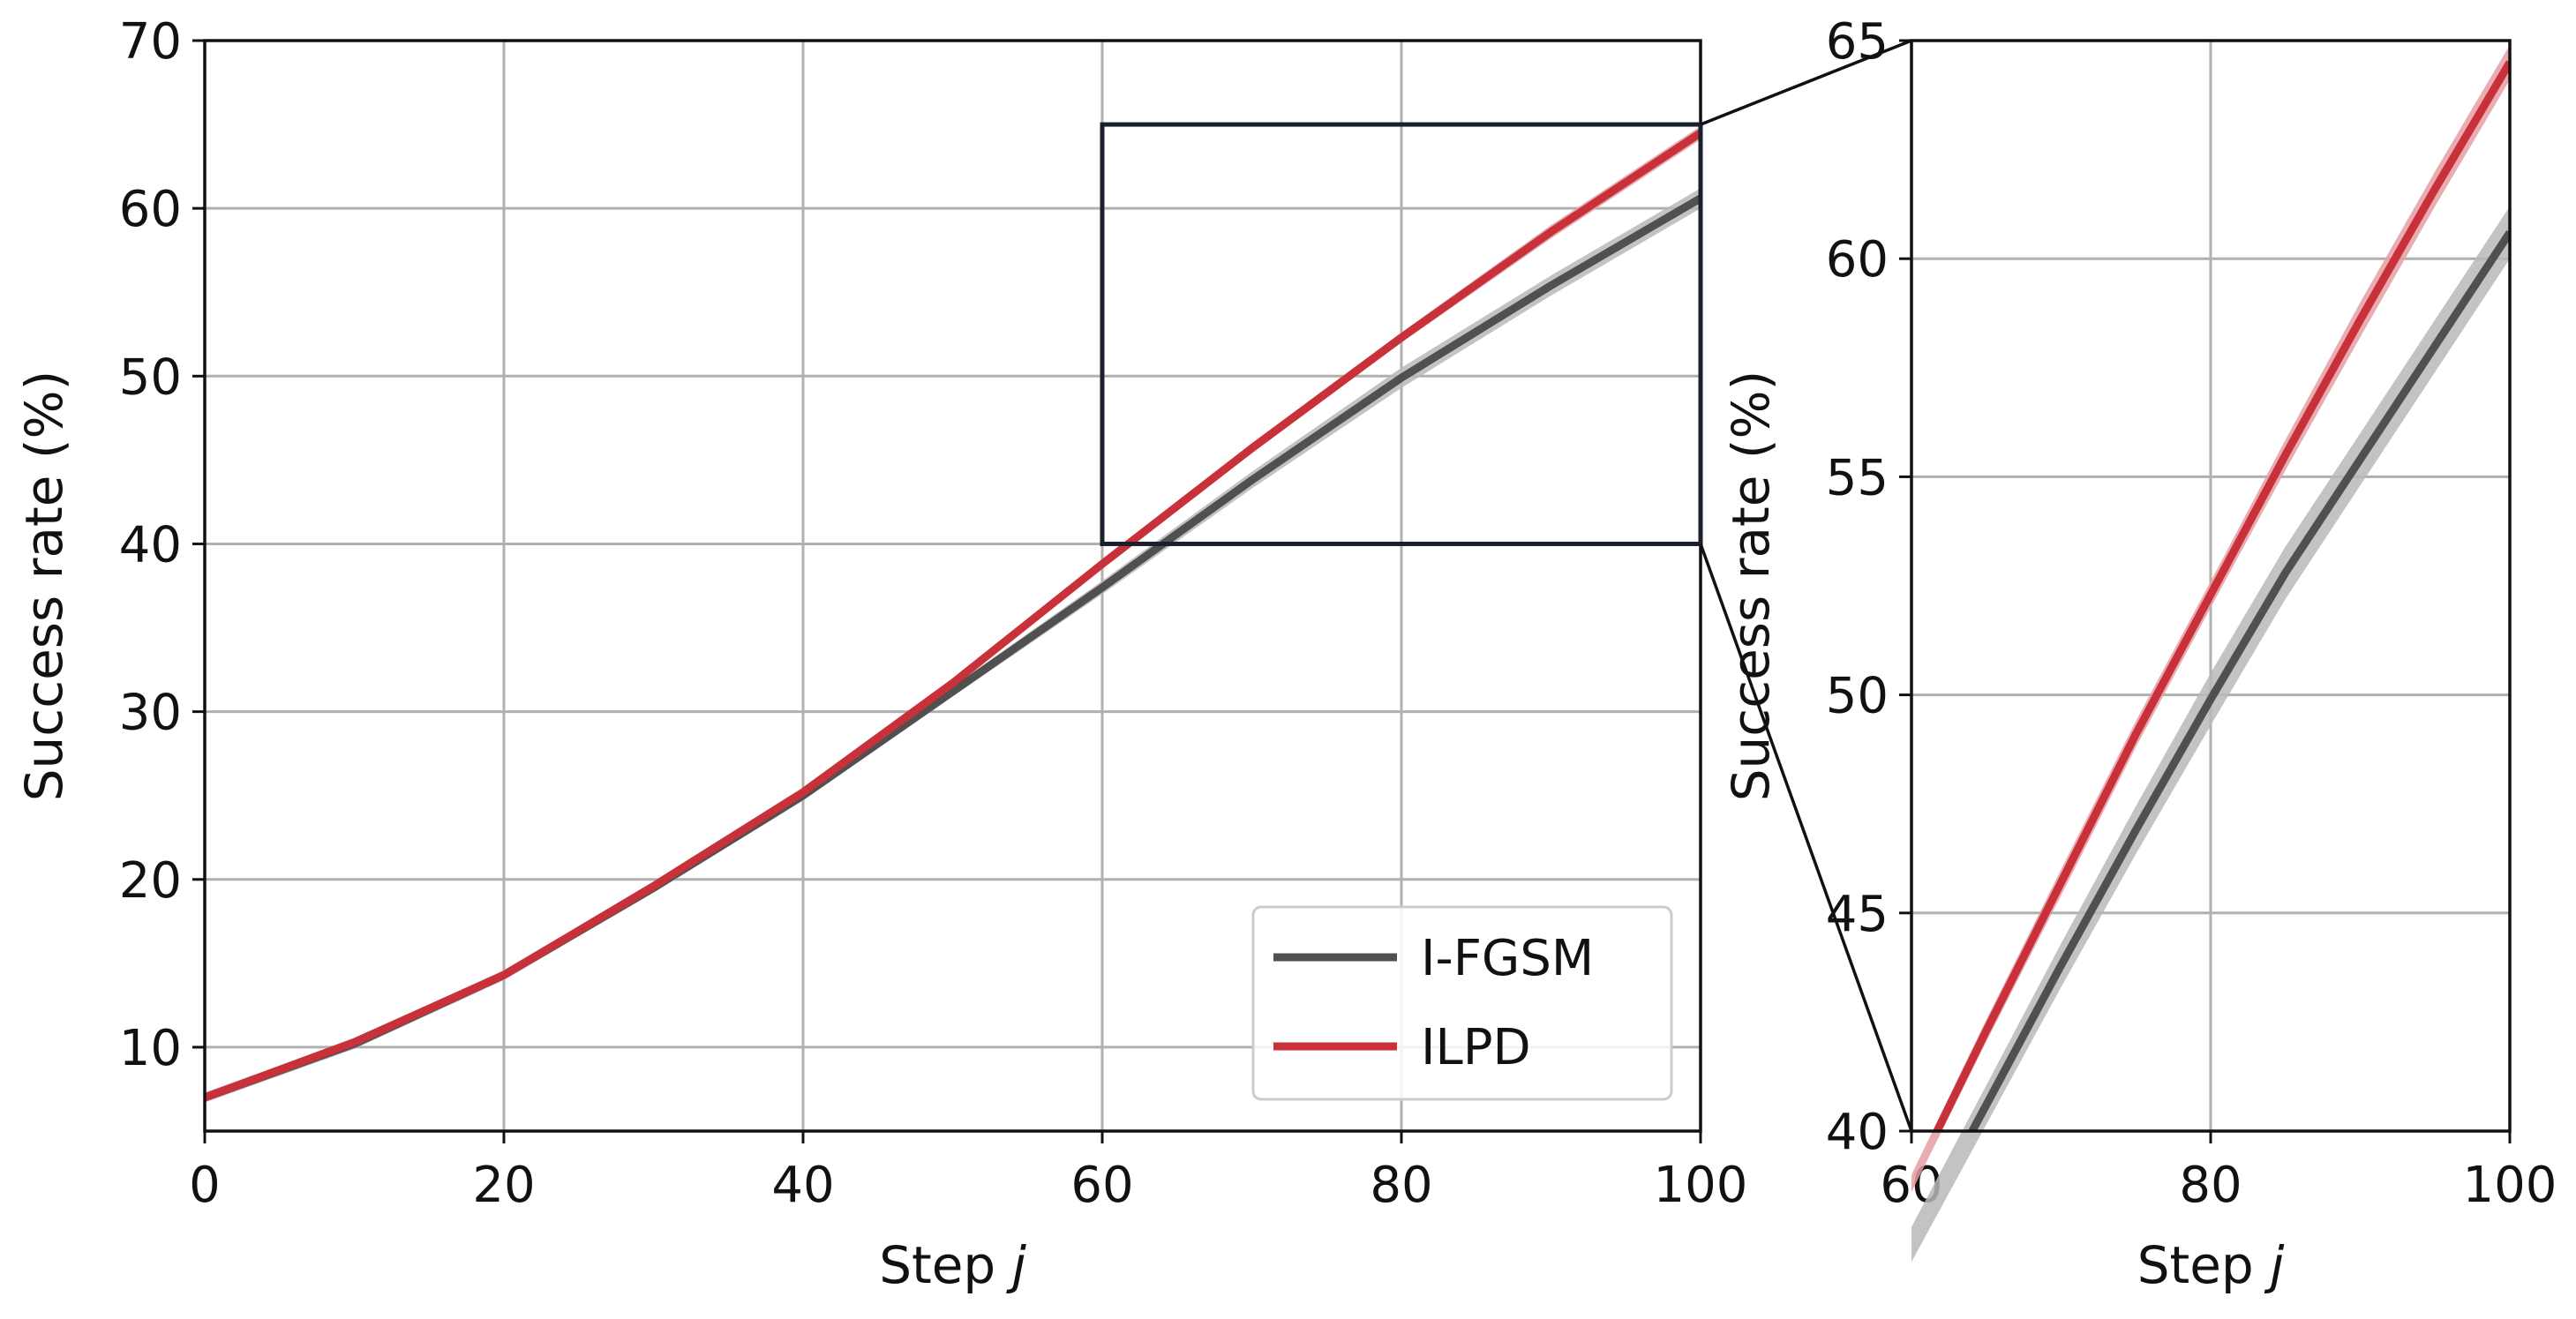 Image resolution: width=2576 pixels, height=1319 pixels. Describe the element at coordinates (205, 1185) in the screenshot. I see `x-tick-label: 0` at that location.